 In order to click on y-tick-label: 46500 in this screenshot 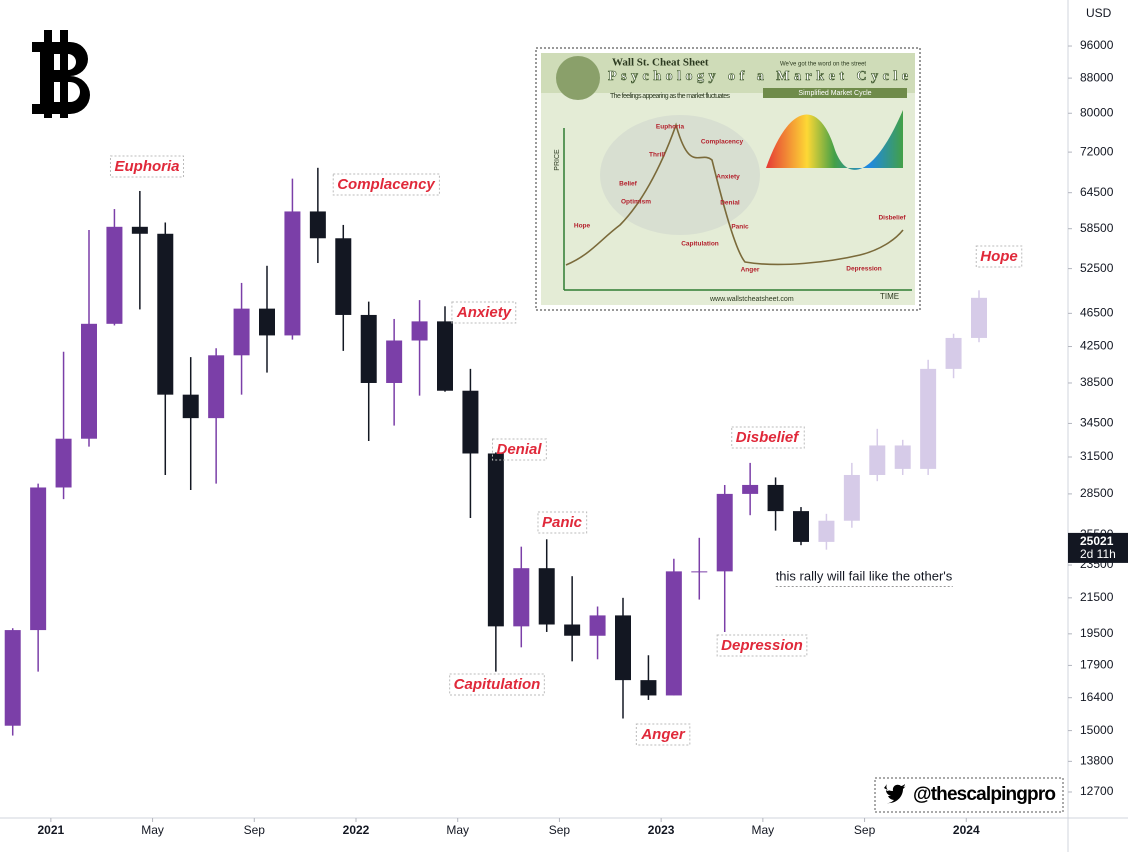, I will do `click(1097, 313)`.